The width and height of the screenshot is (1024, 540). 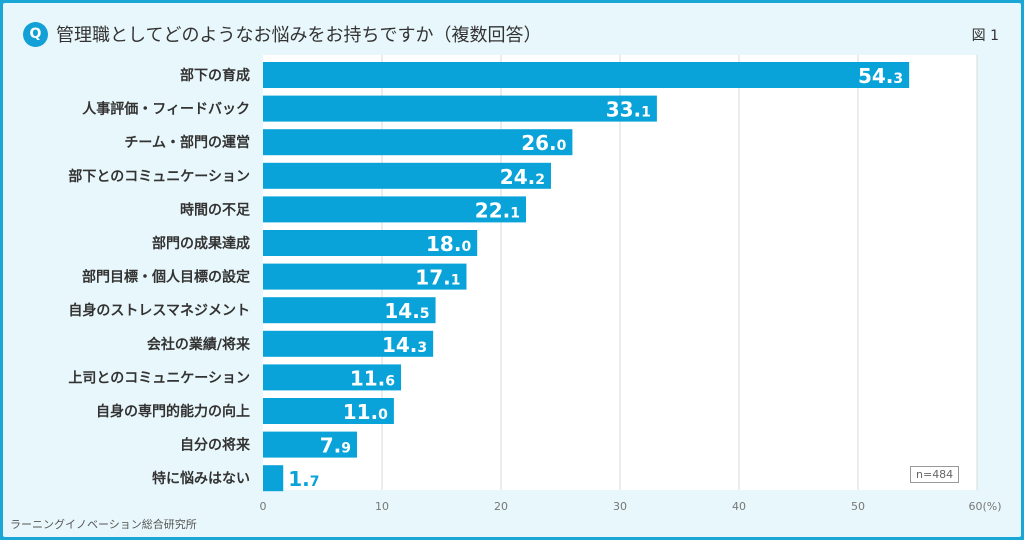 I want to click on value-label: 33.1, so click(x=628, y=110).